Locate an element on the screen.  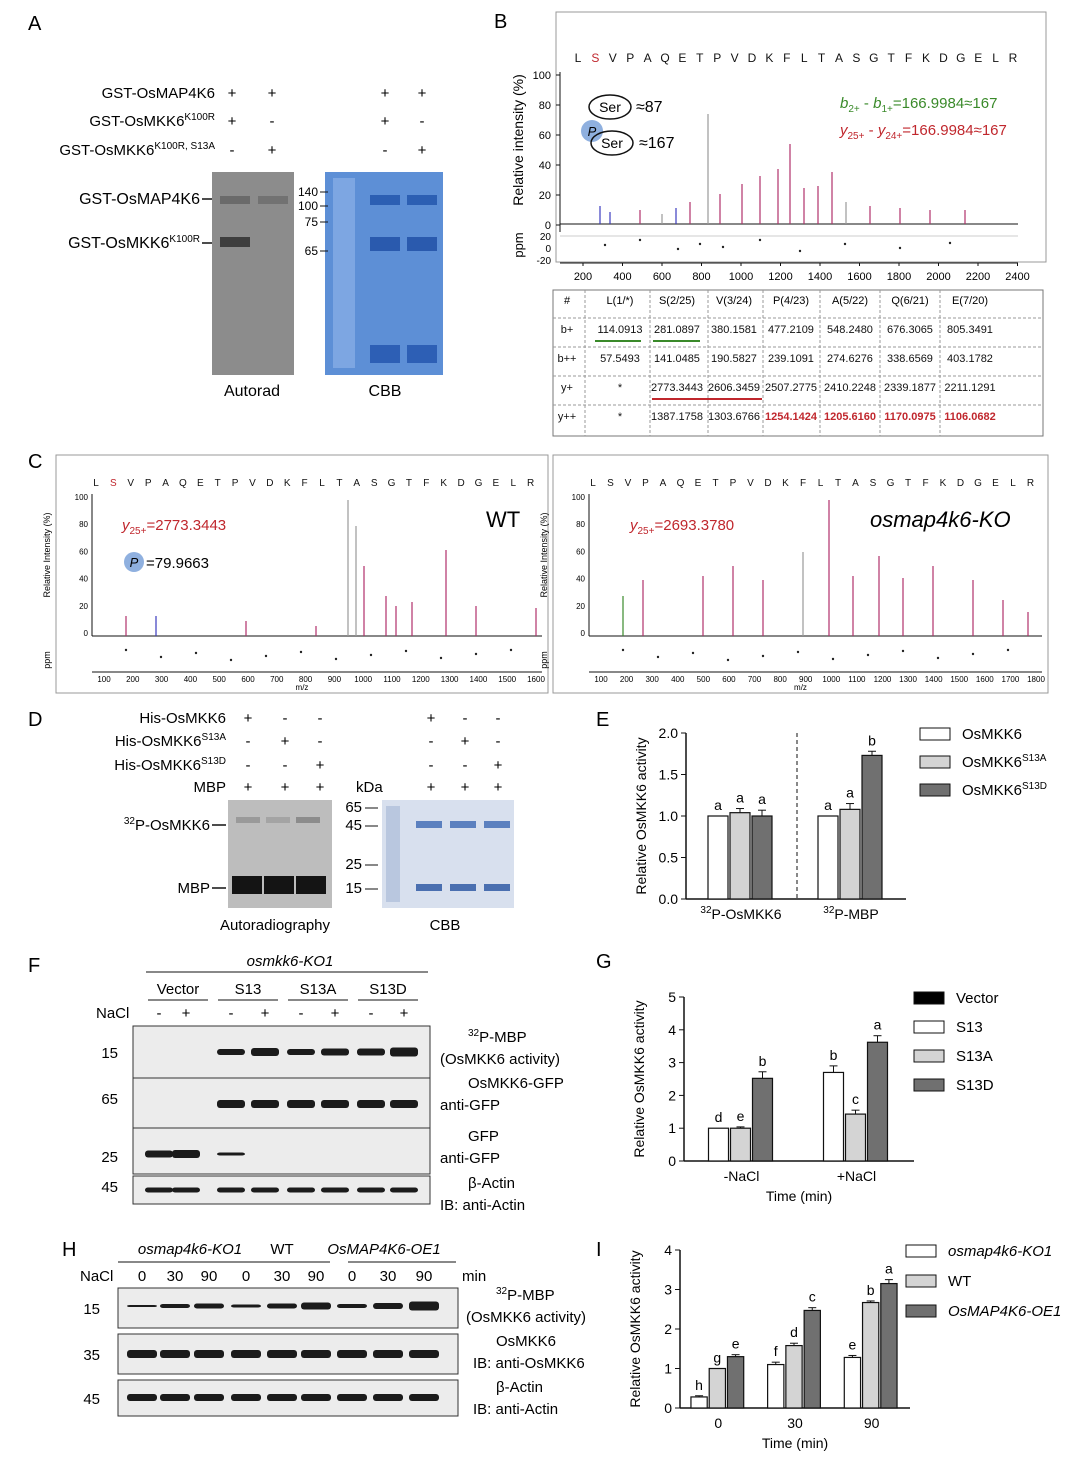
chart-sig-letter: g is located at coordinates (717, 1358).